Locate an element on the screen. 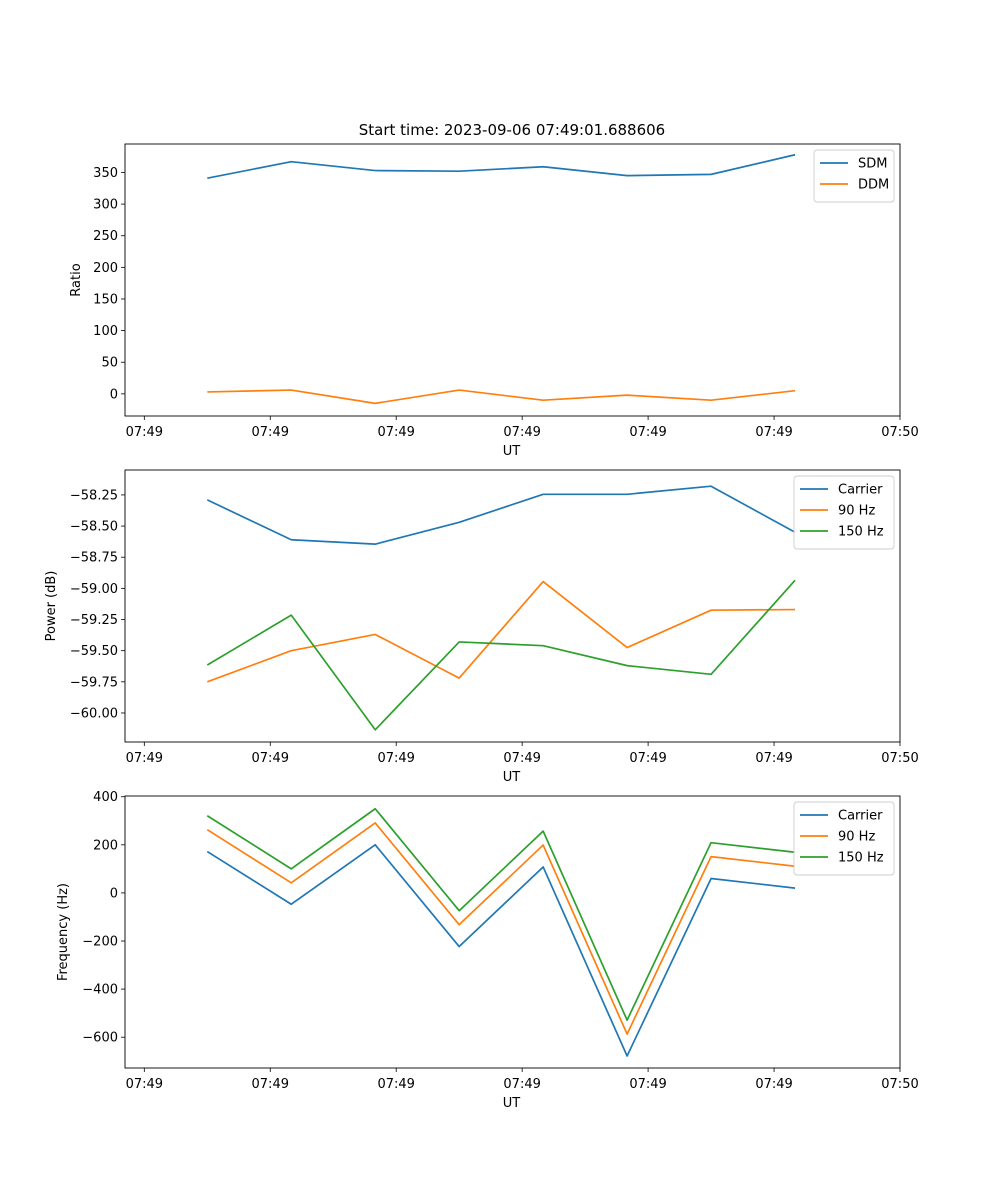  y-tick-label: 350 is located at coordinates (105, 173).